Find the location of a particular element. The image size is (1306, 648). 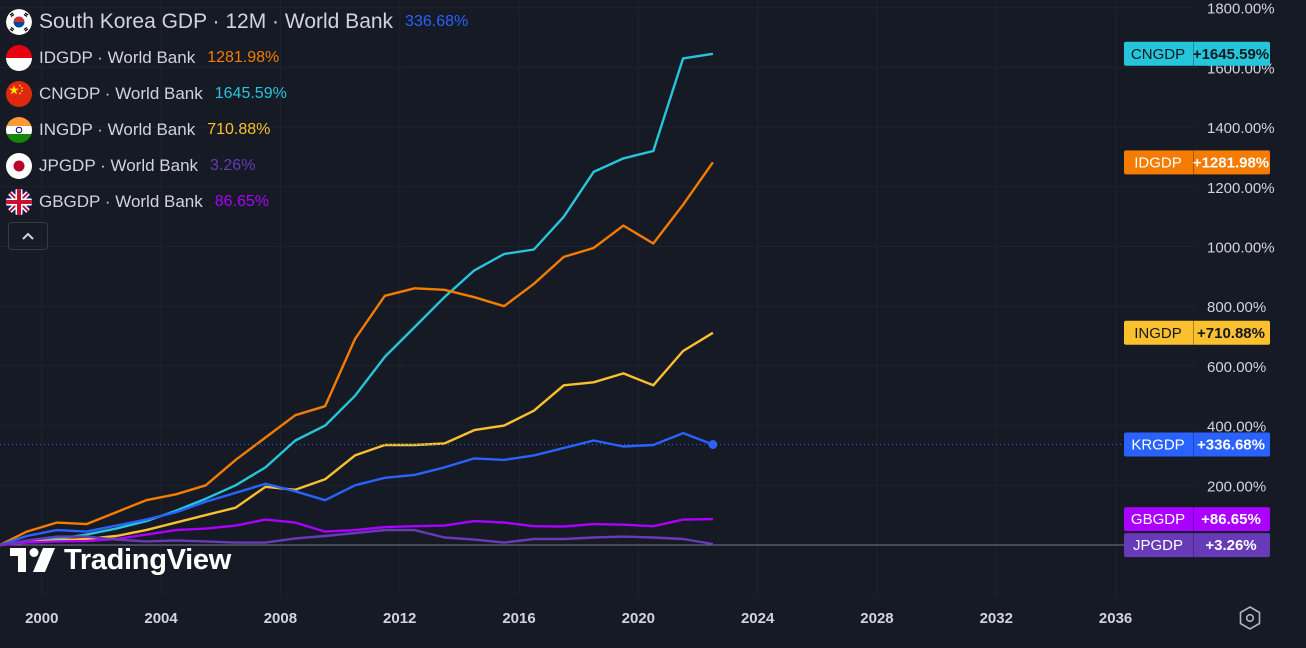

price-label-krgdp: KRGDP +336.68% is located at coordinates (1197, 444).